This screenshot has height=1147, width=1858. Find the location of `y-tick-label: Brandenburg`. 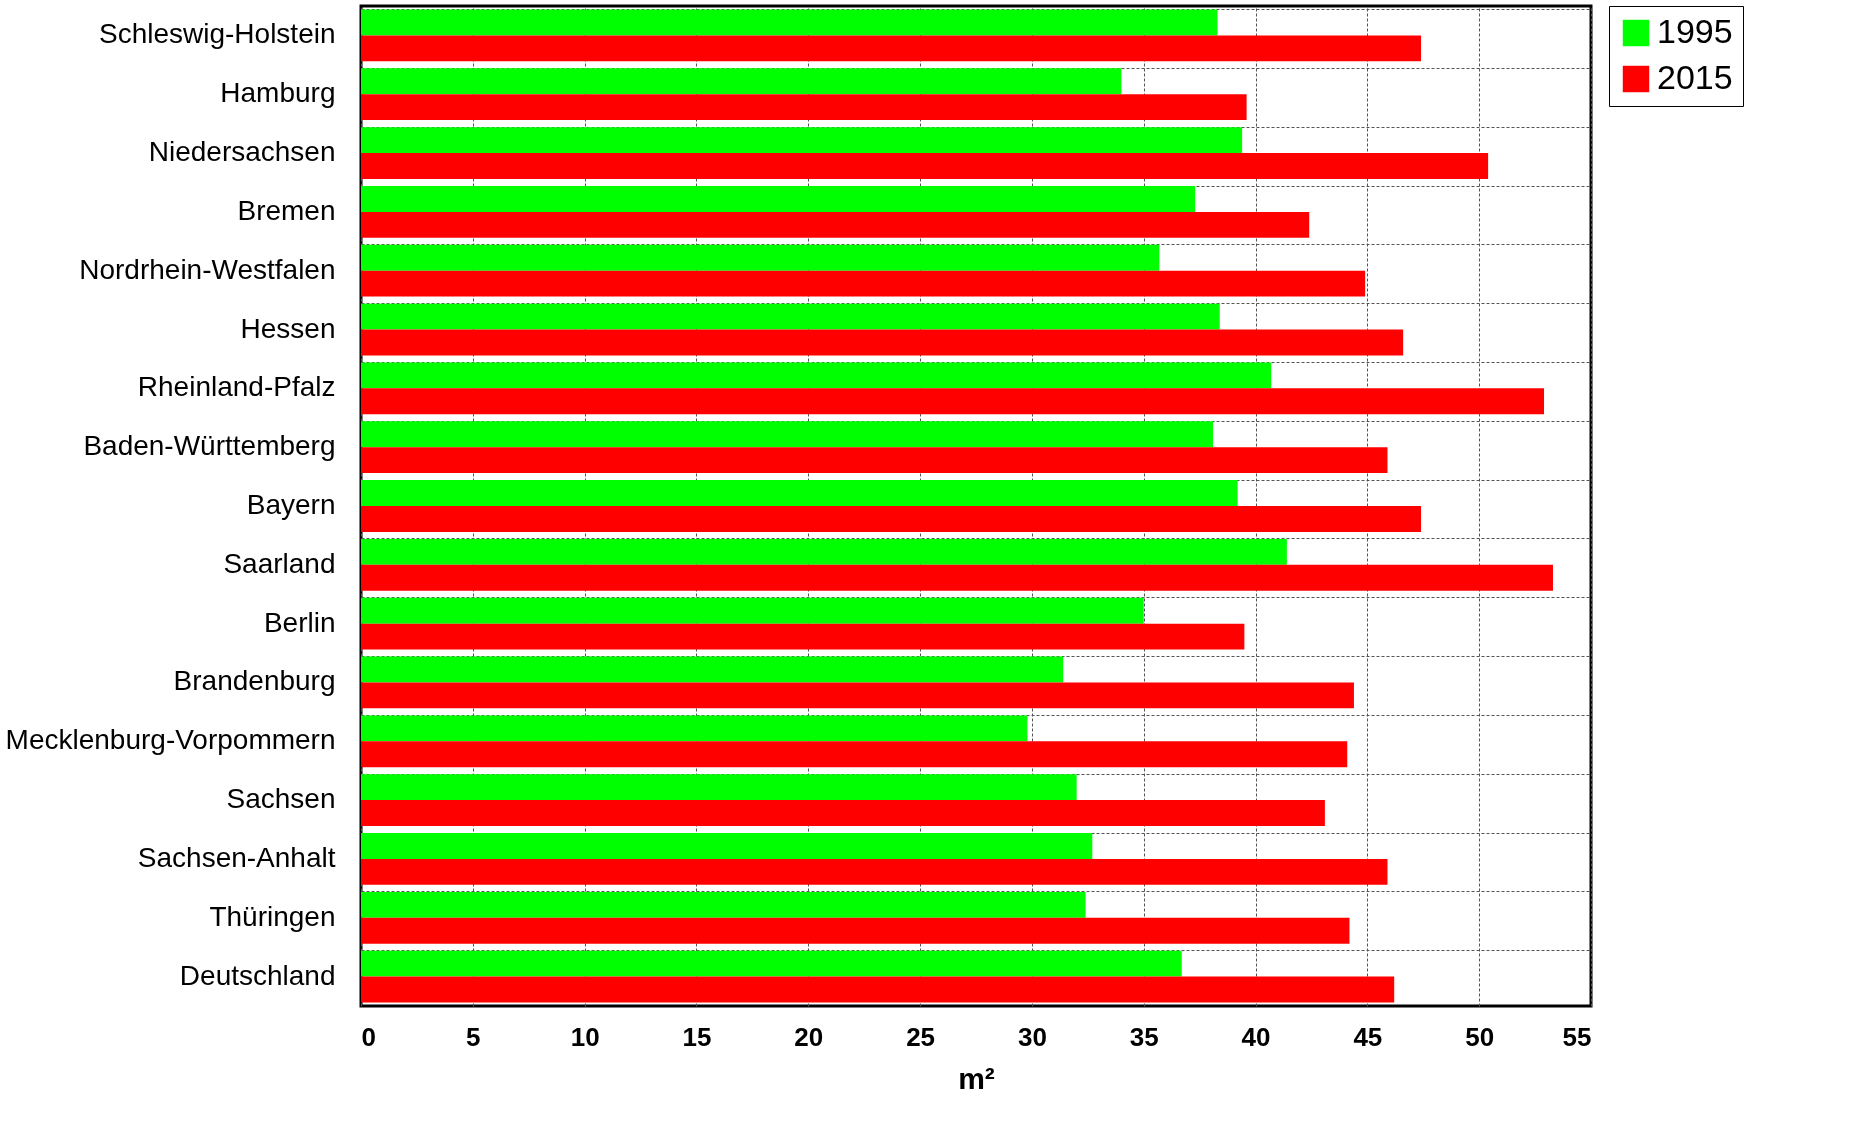

y-tick-label: Brandenburg is located at coordinates (254, 681).